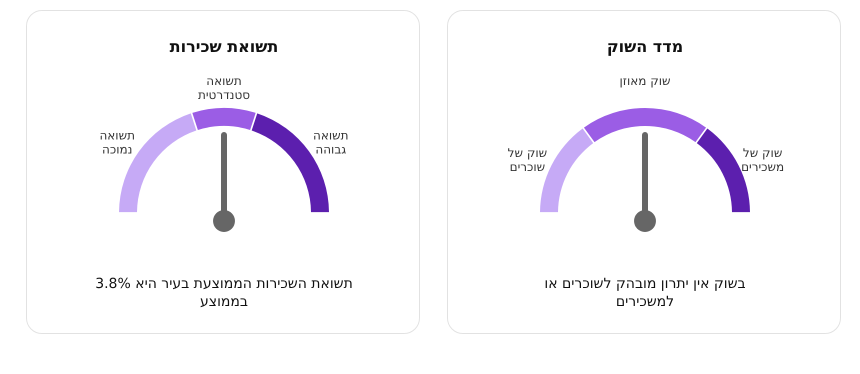 Image resolution: width=860 pixels, height=374 pixels. I want to click on slice-label: תשואה סטנדרטית, so click(224, 88).